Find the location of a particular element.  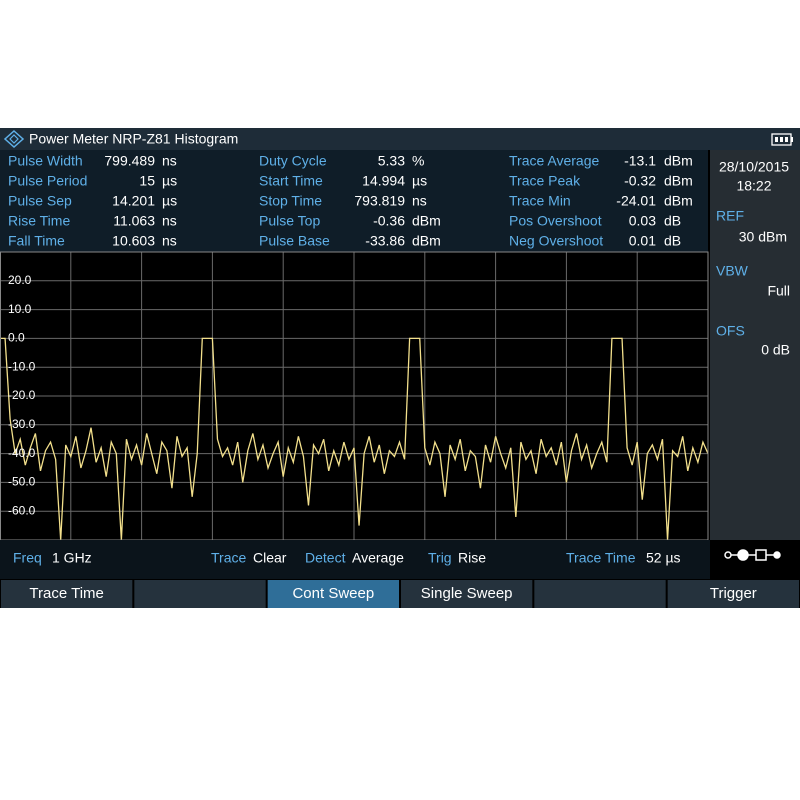

status-value: Clear is located at coordinates (270, 558).